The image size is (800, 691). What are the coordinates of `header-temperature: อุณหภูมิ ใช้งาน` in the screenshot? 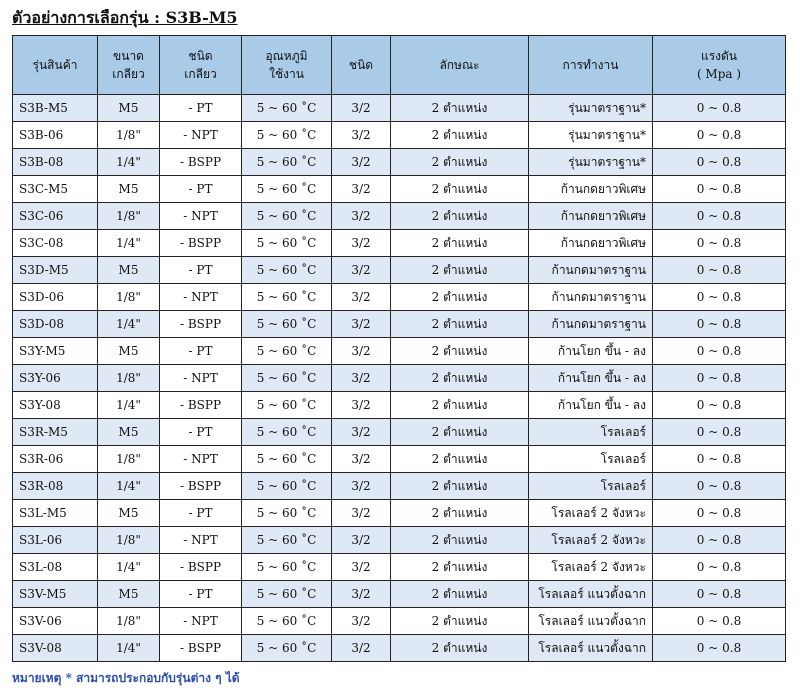 It's located at (286, 65).